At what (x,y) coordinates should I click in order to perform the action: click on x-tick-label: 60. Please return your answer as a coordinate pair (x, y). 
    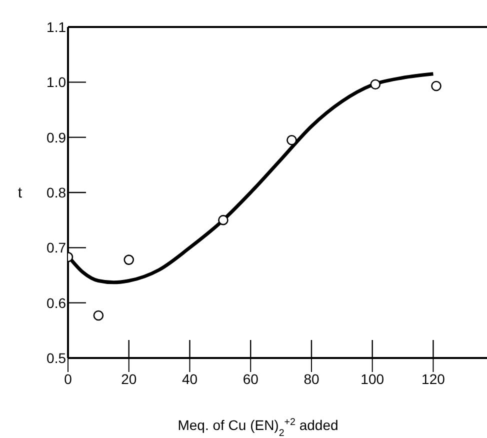
    Looking at the image, I should click on (250, 378).